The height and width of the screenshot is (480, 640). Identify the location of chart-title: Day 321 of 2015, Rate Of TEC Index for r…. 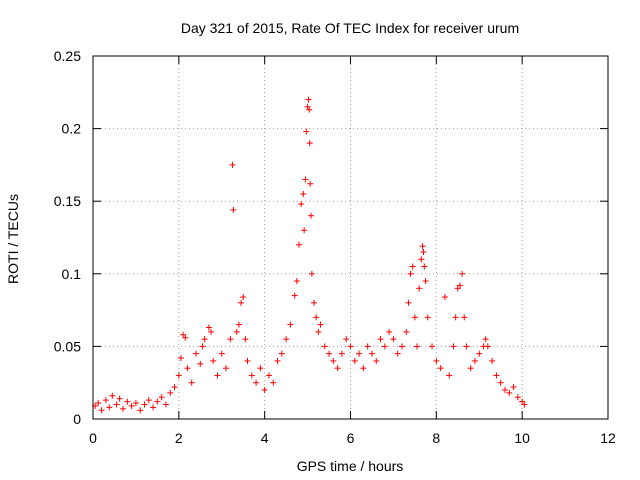
(350, 28).